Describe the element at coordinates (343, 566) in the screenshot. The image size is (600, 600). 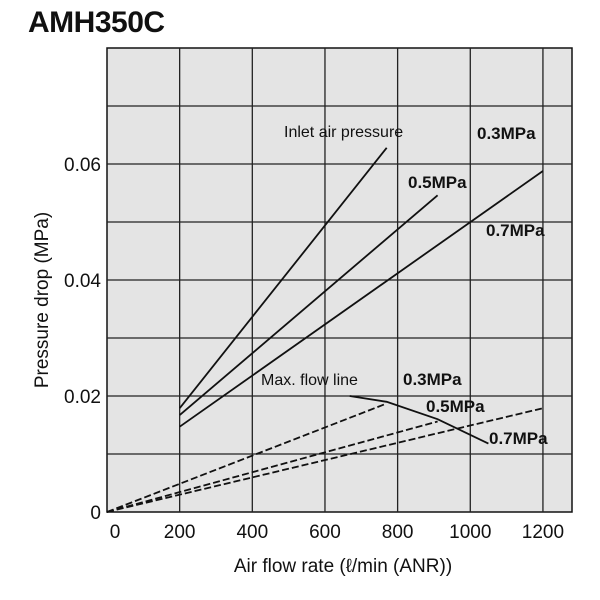
I see `x-axis-label: Air flow rate (ℓ/min (ANR))` at that location.